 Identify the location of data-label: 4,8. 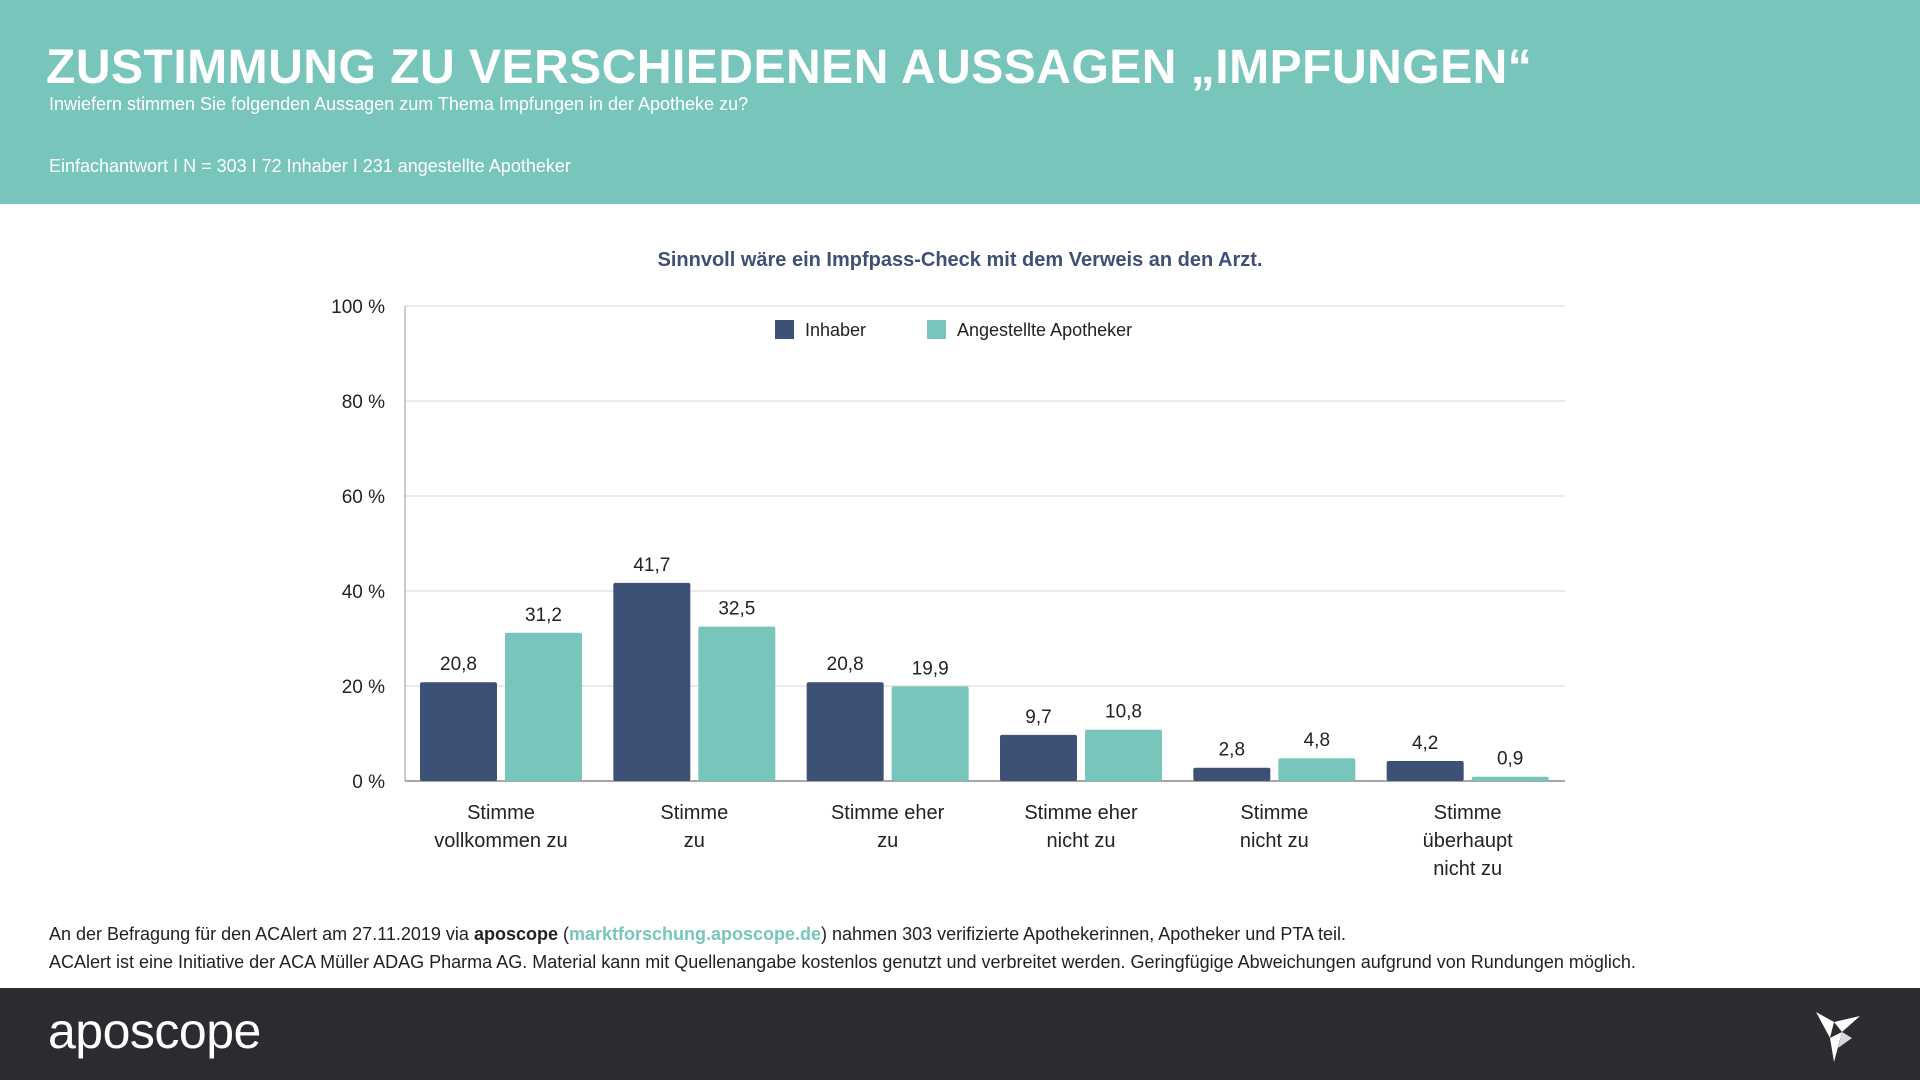
(1317, 740).